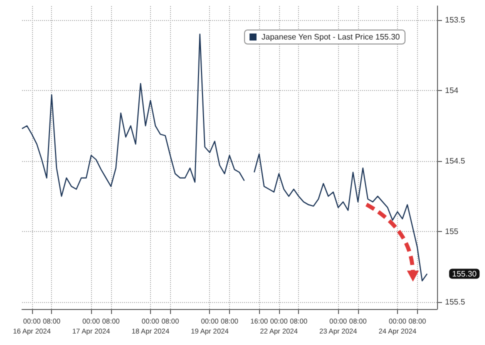 Image resolution: width=485 pixels, height=345 pixels. Describe the element at coordinates (465, 273) in the screenshot. I see `text: 155.30` at that location.